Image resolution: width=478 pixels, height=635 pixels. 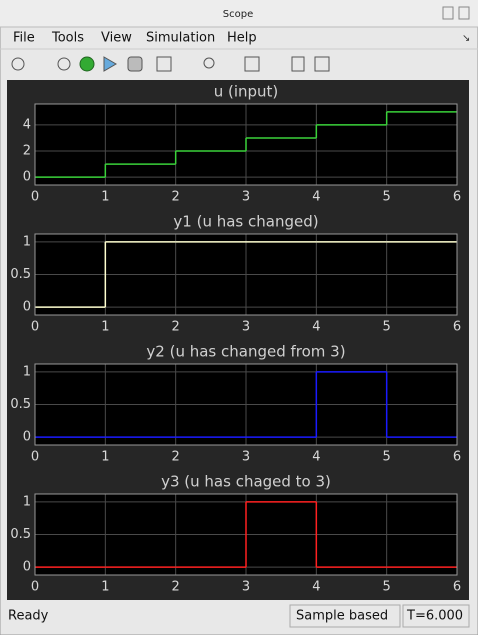 I want to click on menu-arrow: ↘, so click(x=466, y=38).